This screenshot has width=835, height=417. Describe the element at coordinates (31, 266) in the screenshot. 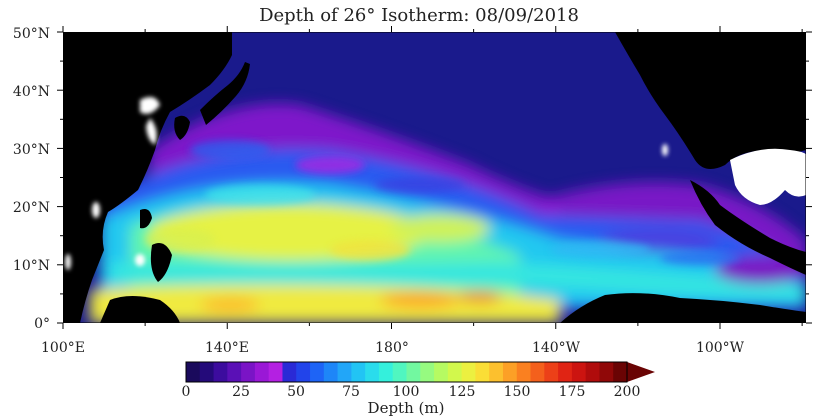

I see `lat-label-10n: 10°N` at that location.